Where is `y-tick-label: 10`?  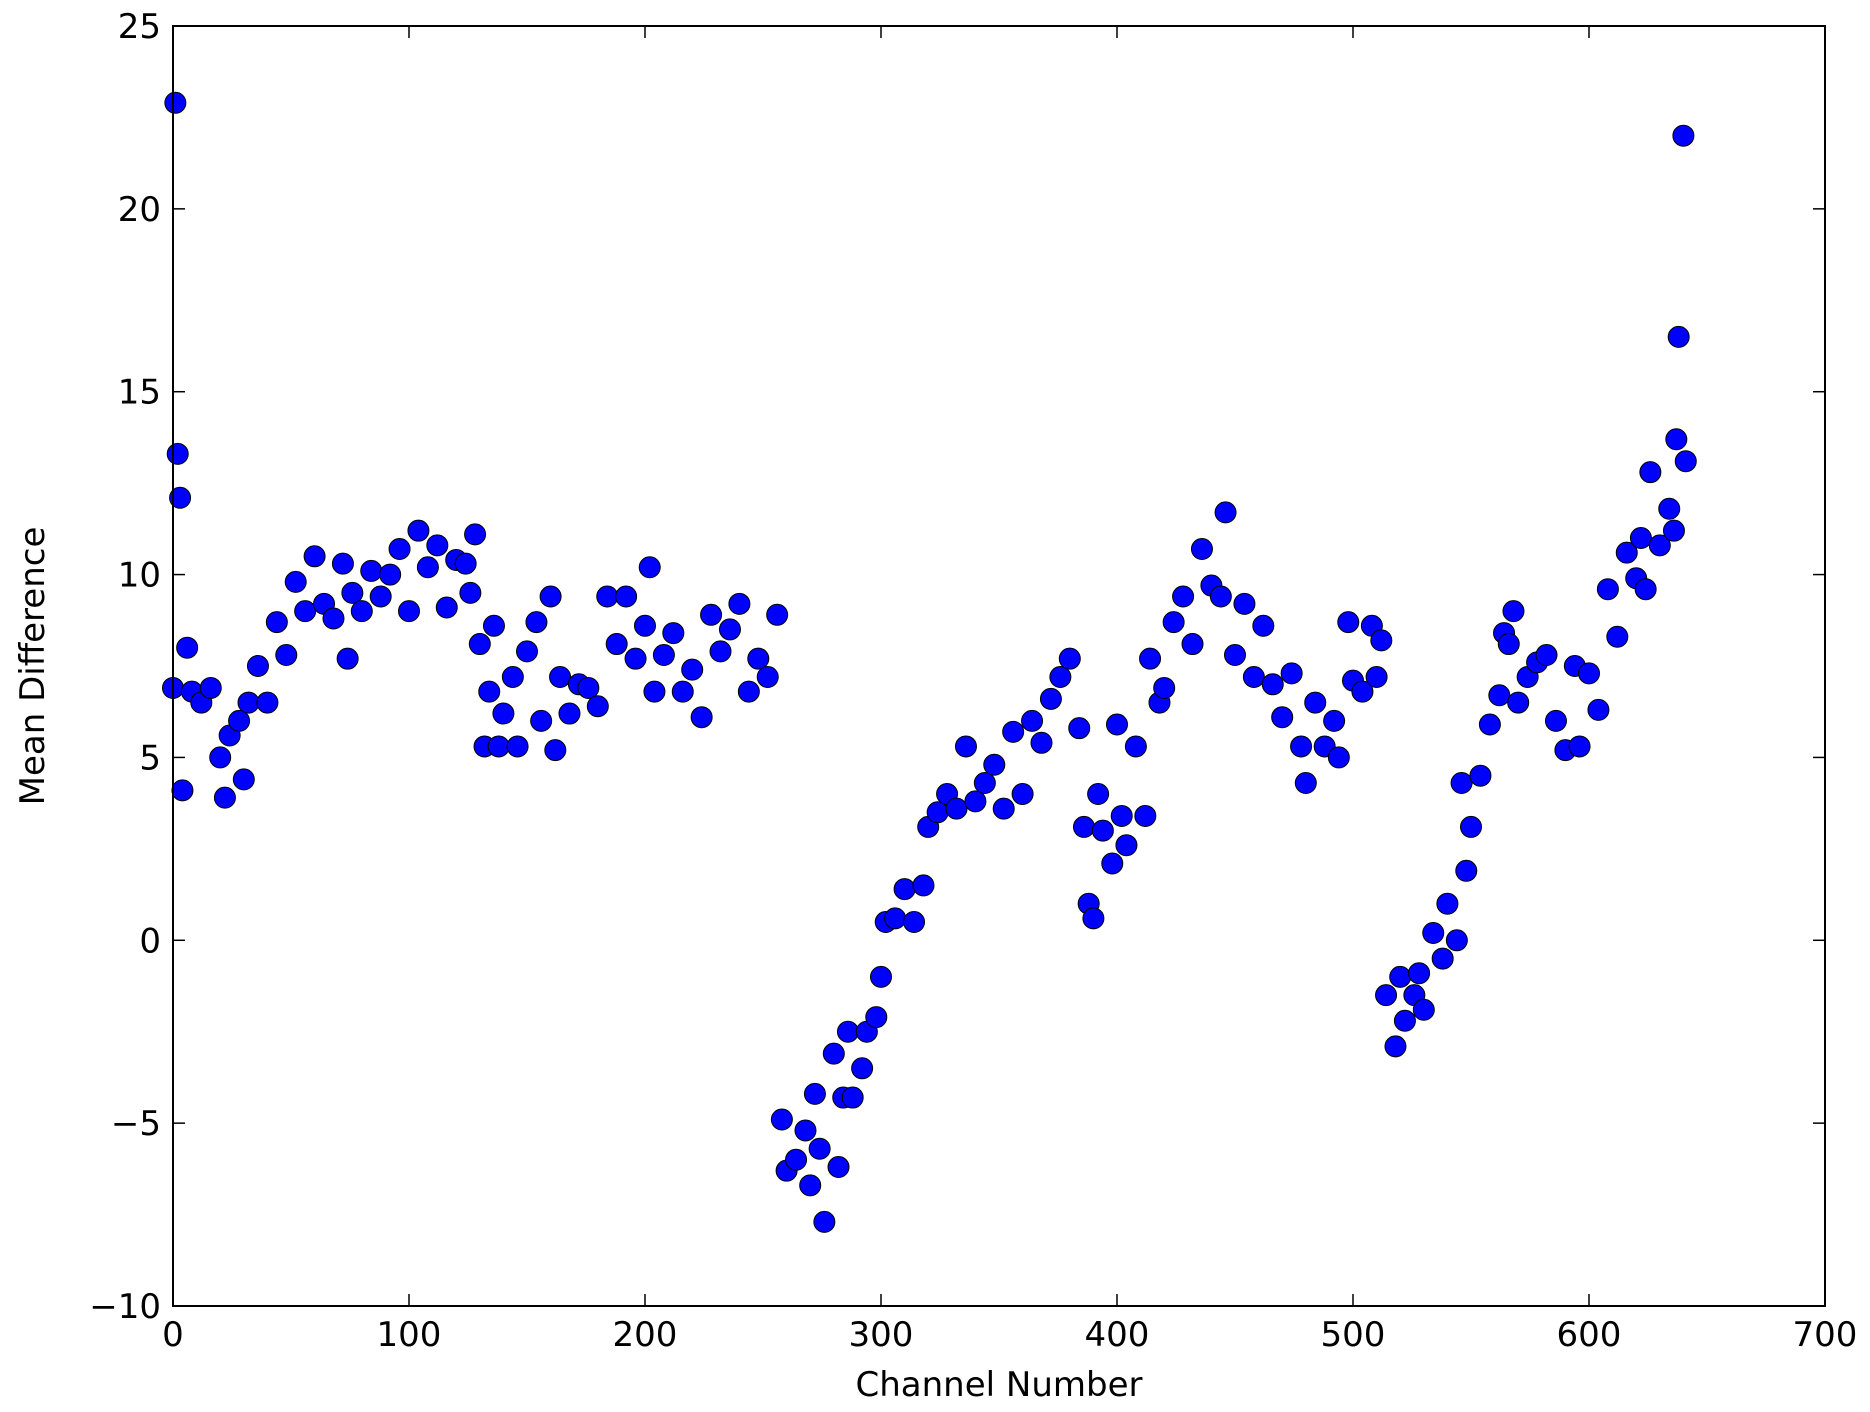
y-tick-label: 10 is located at coordinates (139, 576).